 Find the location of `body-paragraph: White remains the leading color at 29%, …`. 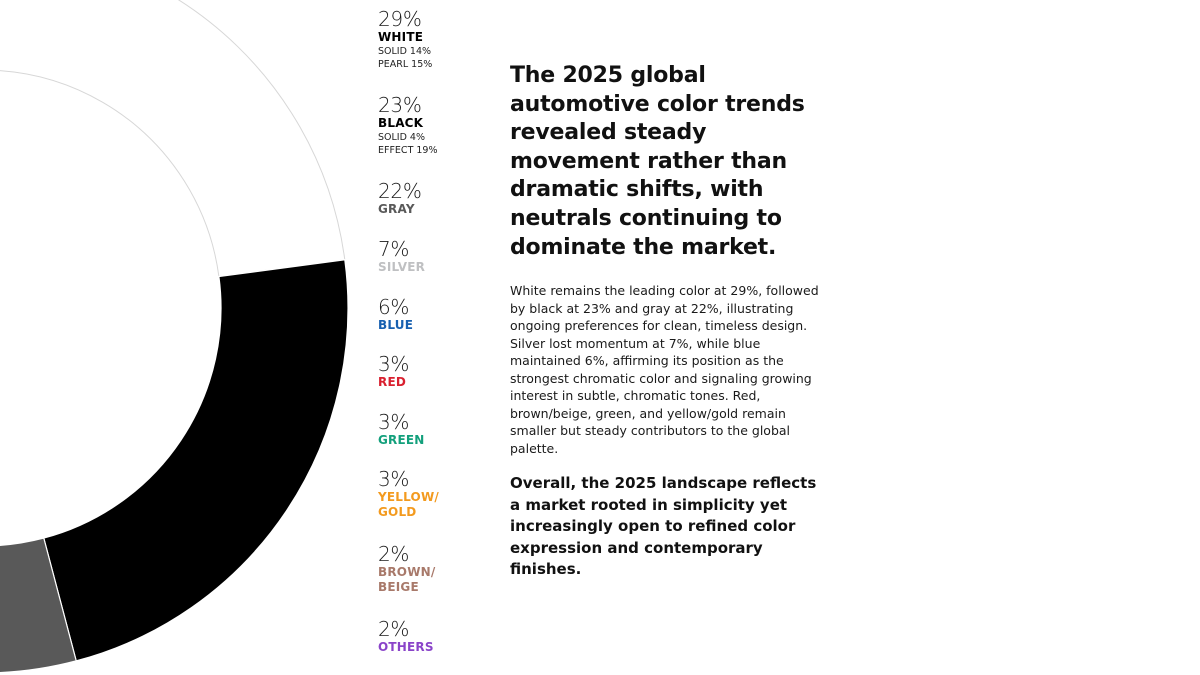

body-paragraph: White remains the leading color at 29%, … is located at coordinates (664, 369).